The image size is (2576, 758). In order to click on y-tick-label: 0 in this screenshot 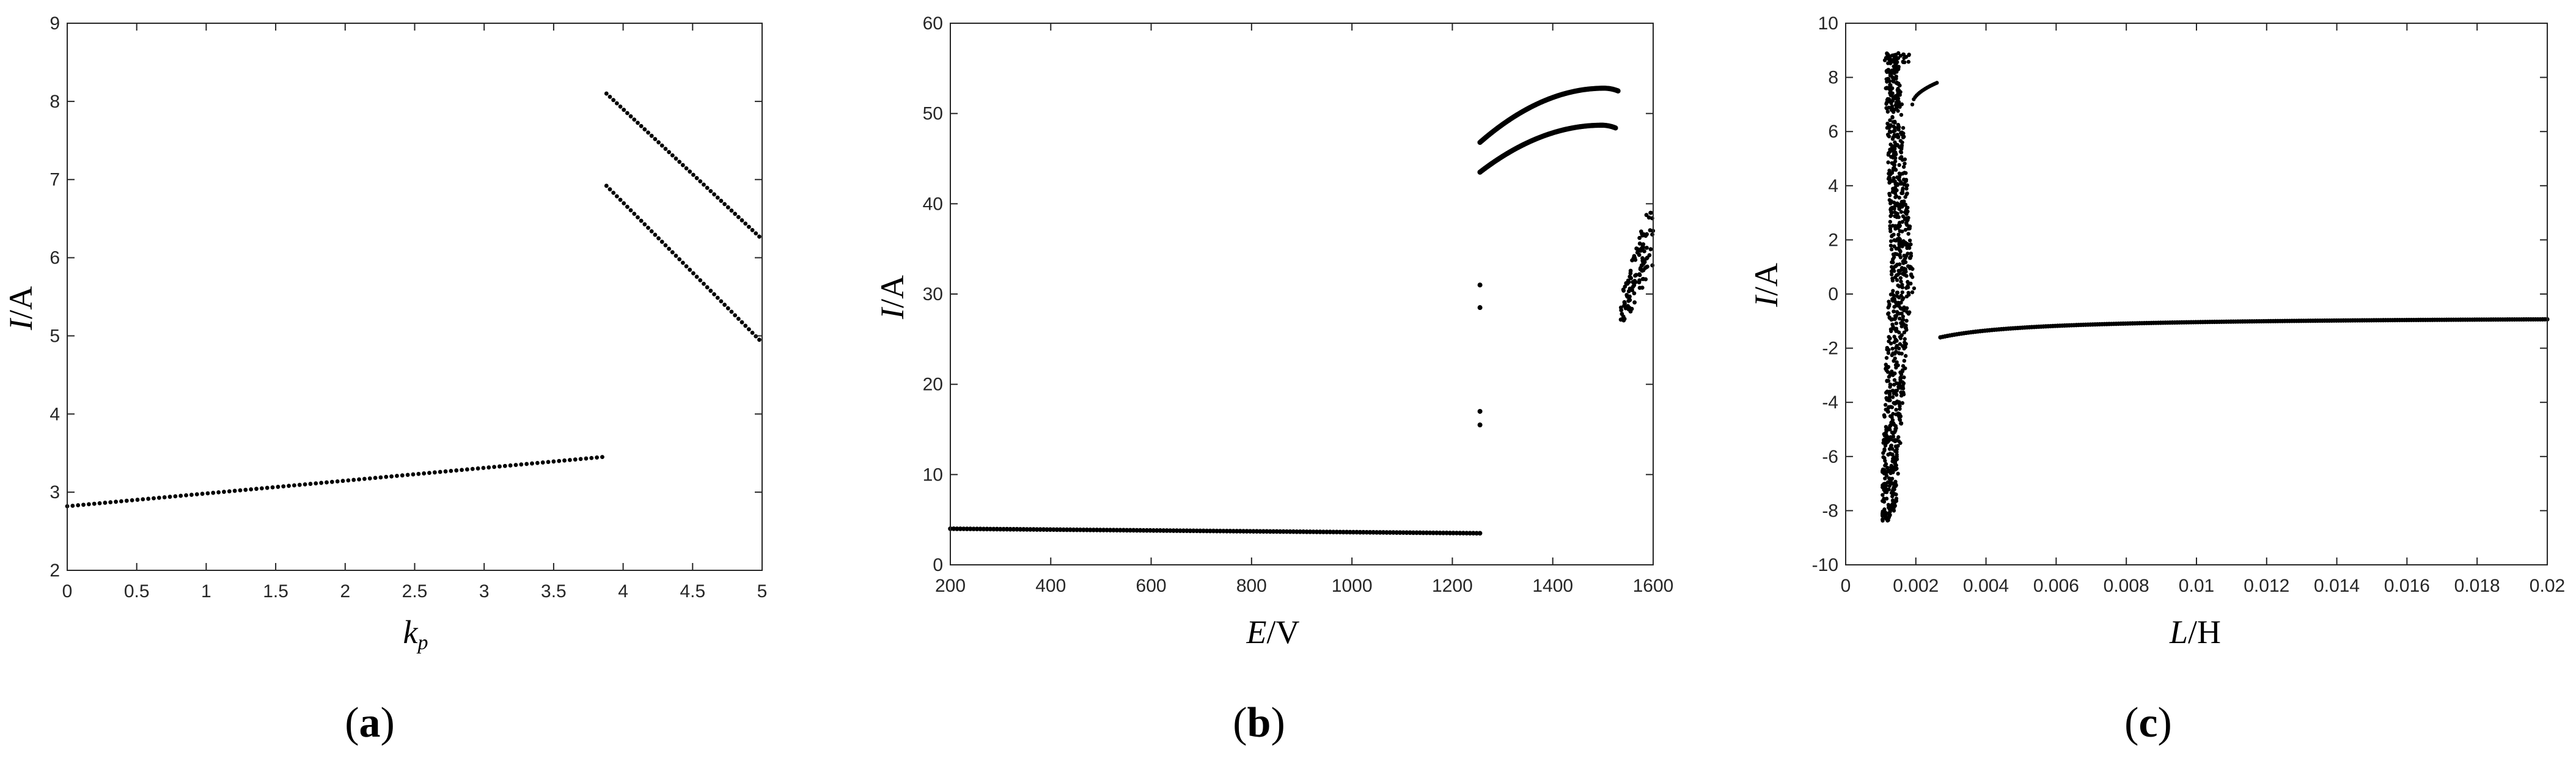, I will do `click(938, 565)`.